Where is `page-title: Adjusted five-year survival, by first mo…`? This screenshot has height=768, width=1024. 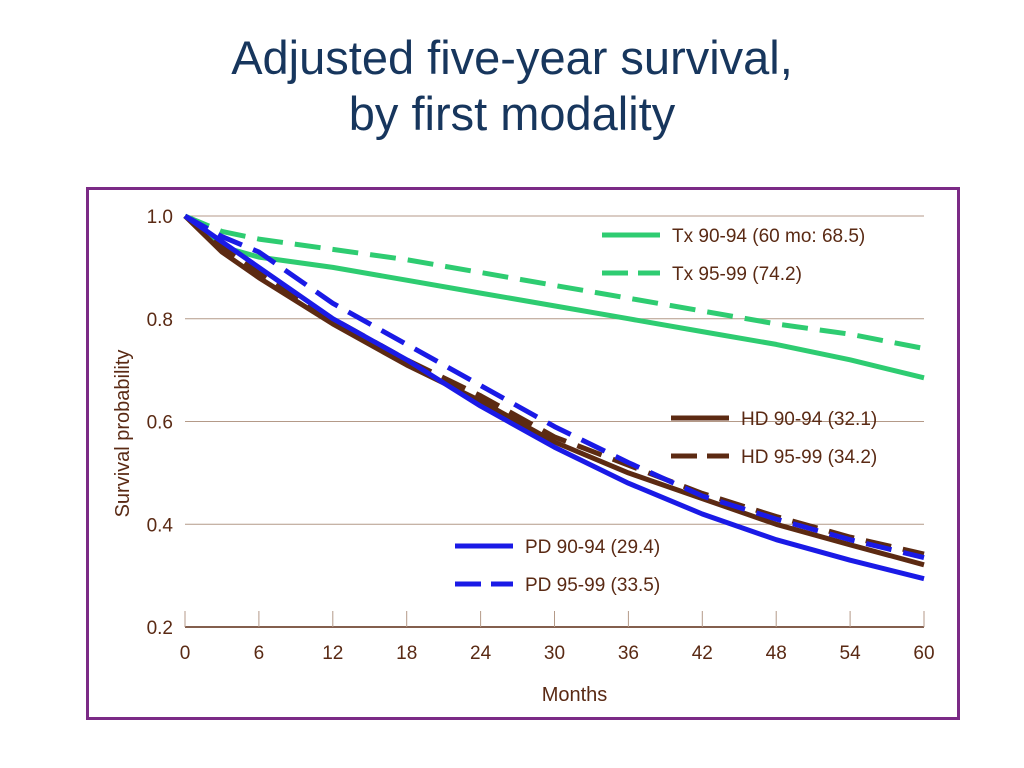
page-title: Adjusted five-year survival, by first mo… is located at coordinates (512, 86).